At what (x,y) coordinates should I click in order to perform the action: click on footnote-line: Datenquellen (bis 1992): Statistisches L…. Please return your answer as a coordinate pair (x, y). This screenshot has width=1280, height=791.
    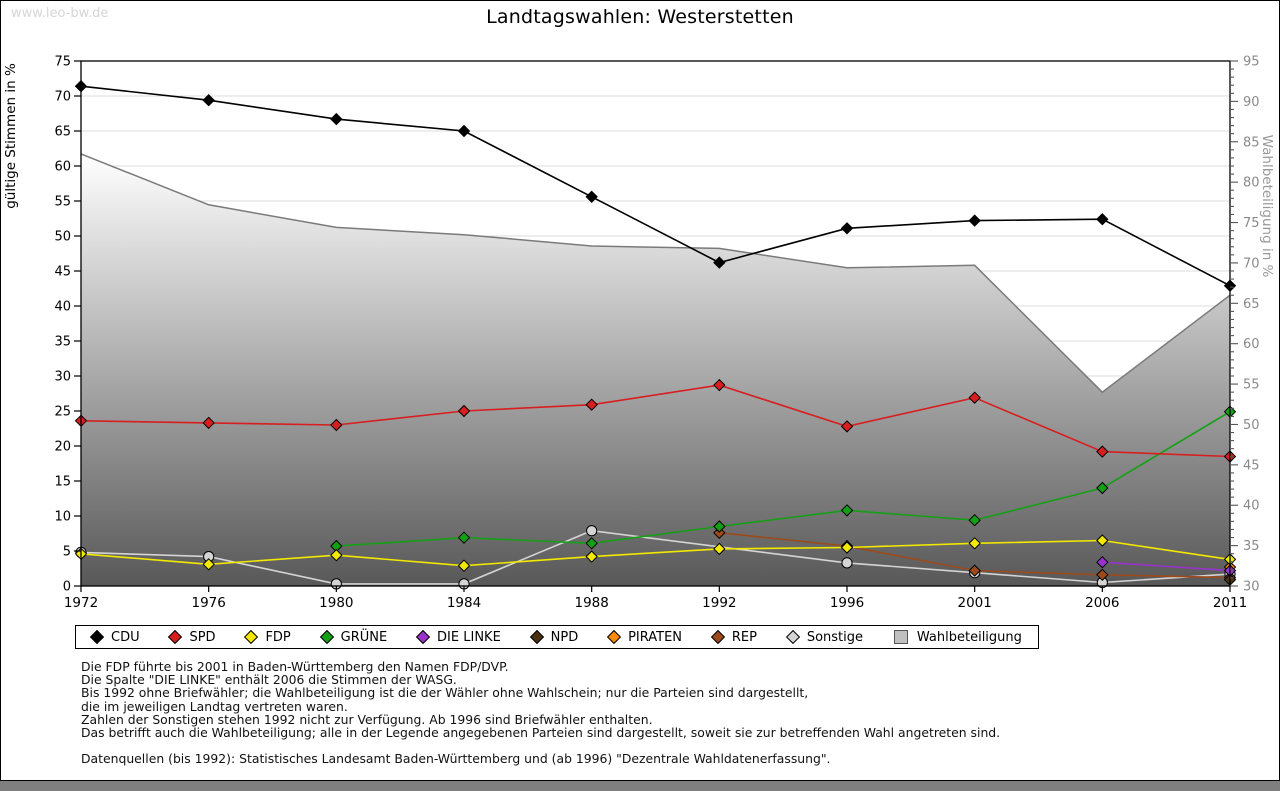
    Looking at the image, I should click on (456, 759).